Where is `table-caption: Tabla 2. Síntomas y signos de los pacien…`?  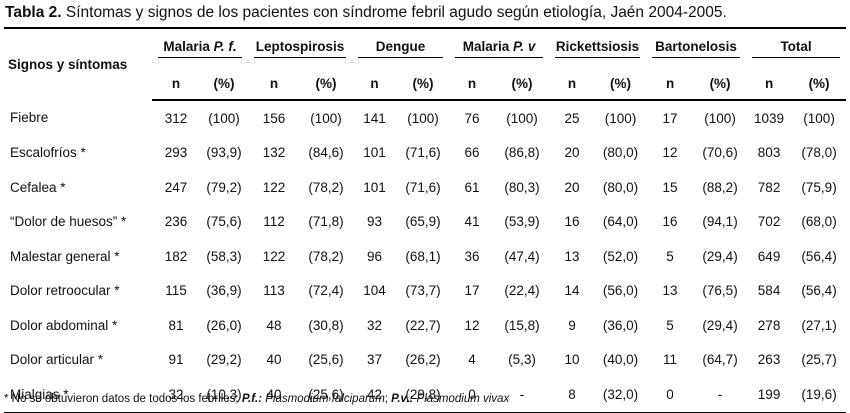 table-caption: Tabla 2. Síntomas y signos de los pacien… is located at coordinates (366, 13).